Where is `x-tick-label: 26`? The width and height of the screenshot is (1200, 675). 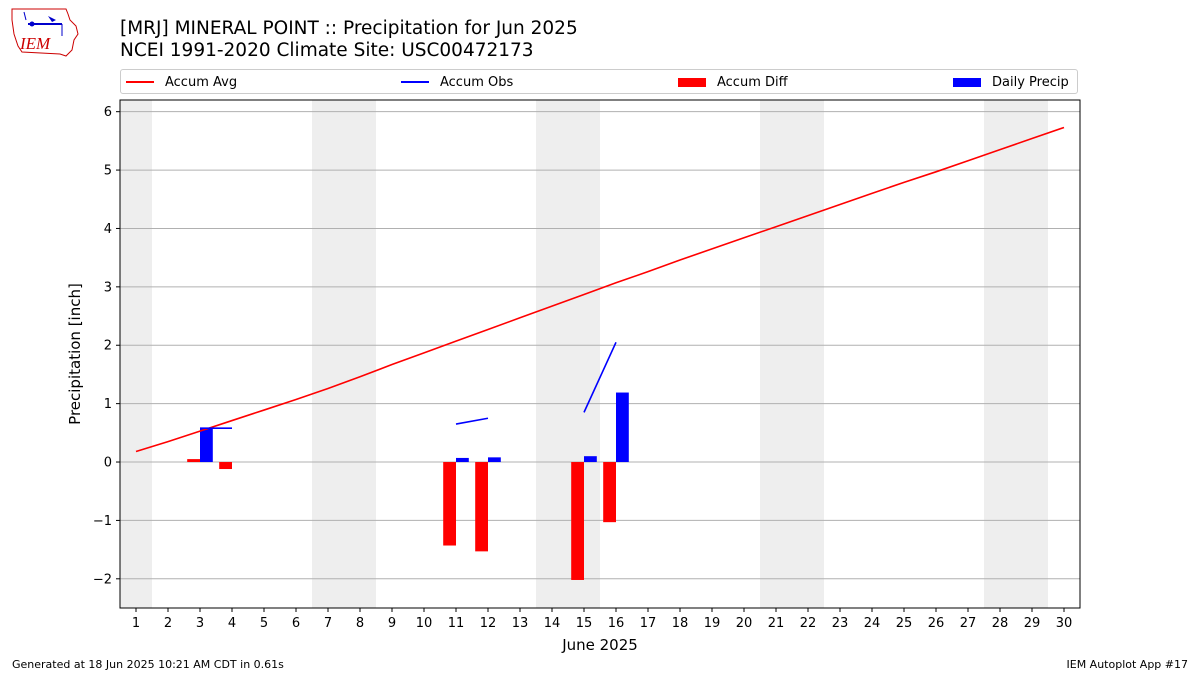
x-tick-label: 26 is located at coordinates (936, 623).